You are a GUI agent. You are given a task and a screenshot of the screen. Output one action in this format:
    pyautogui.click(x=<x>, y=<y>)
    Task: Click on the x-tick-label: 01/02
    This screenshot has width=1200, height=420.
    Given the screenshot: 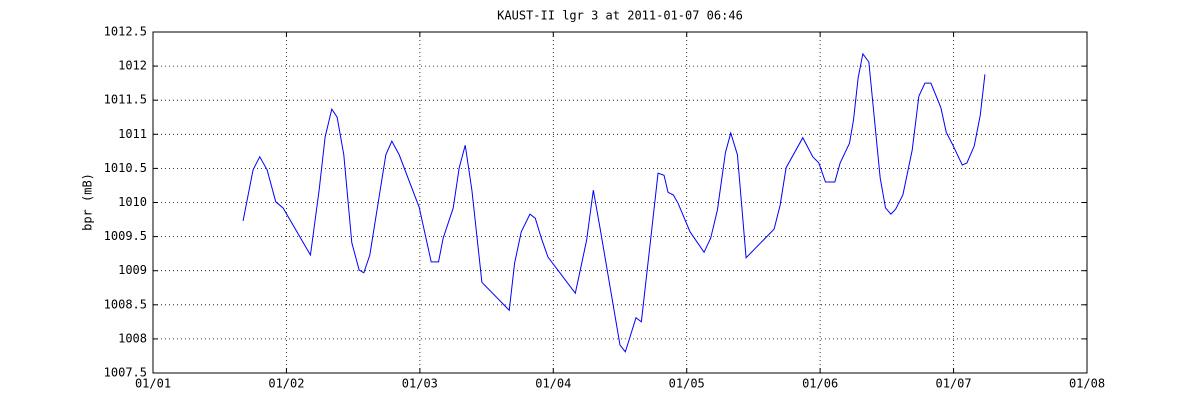 What is the action you would take?
    pyautogui.click(x=286, y=384)
    